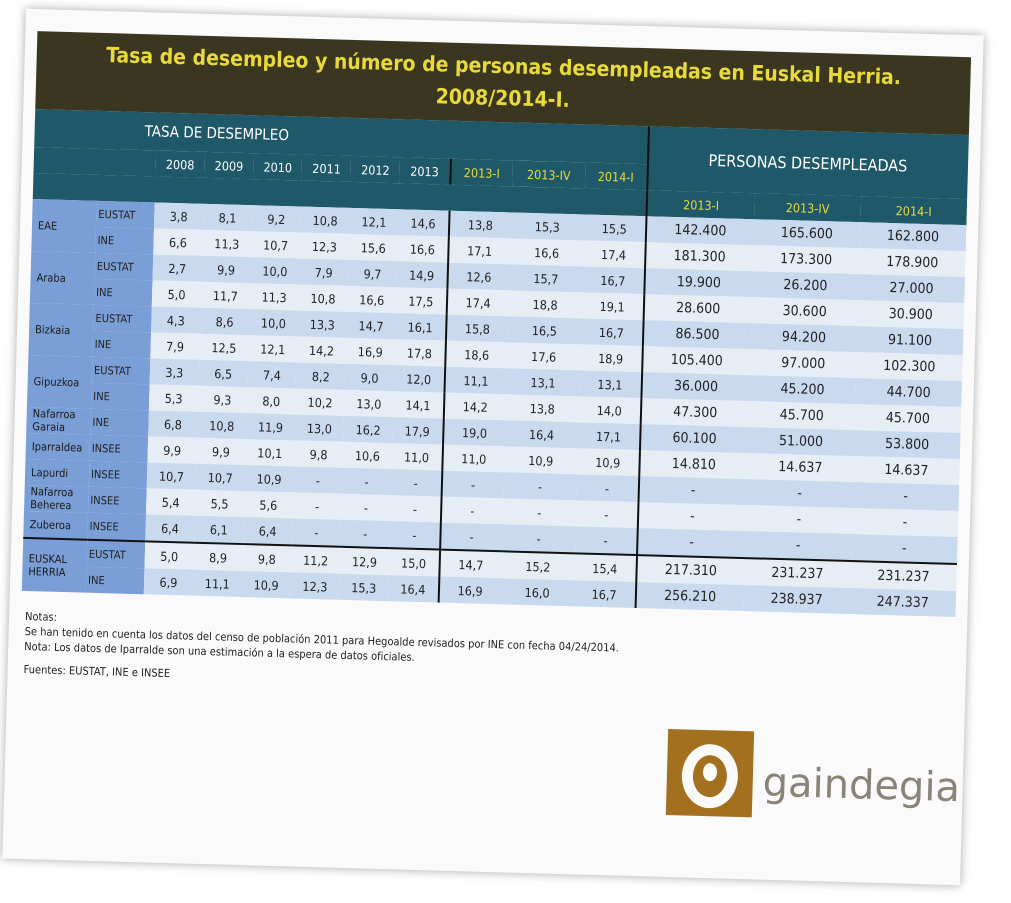 This screenshot has width=1011, height=903. Describe the element at coordinates (800, 468) in the screenshot. I see `persons-cell: 14.637` at that location.